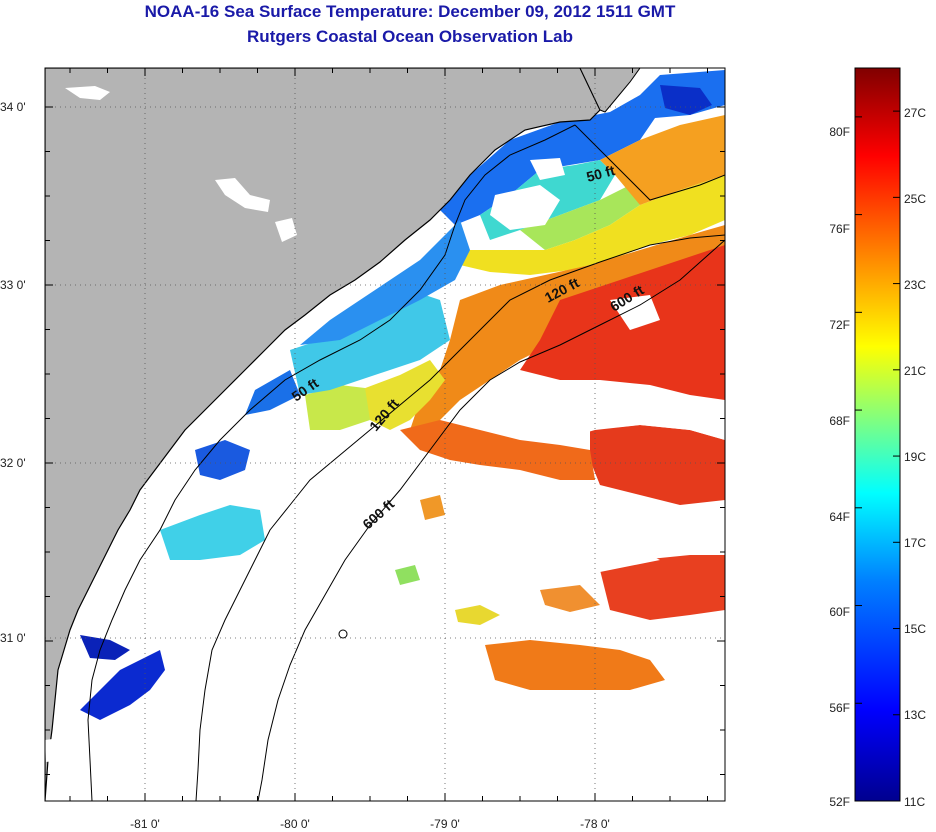 The height and width of the screenshot is (832, 936). Describe the element at coordinates (877, 456) in the screenshot. I see `colorbar-ticks` at that location.